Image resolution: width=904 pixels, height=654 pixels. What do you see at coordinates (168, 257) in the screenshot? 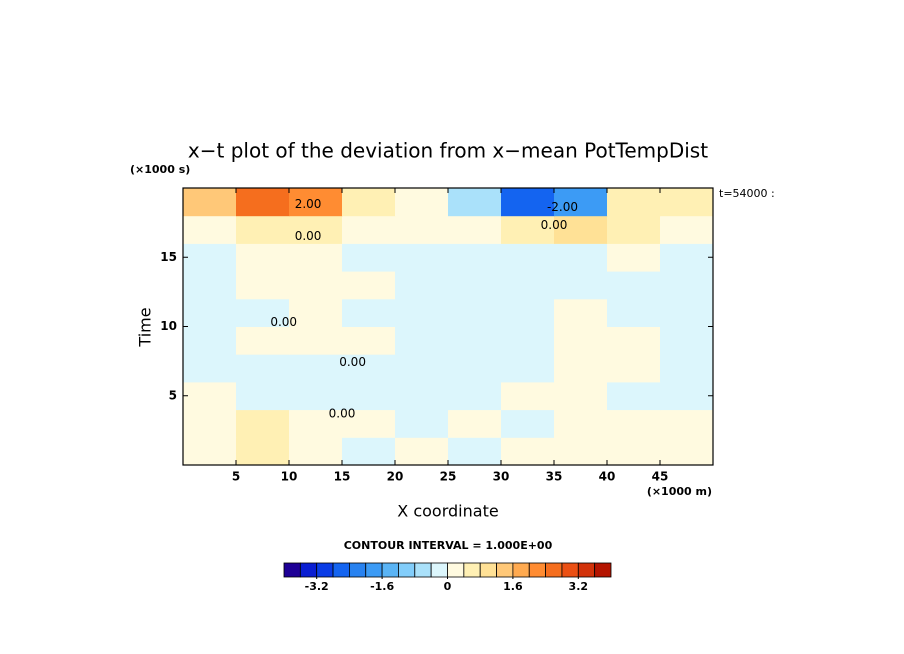
I see `y-tick-label: 15` at bounding box center [168, 257].